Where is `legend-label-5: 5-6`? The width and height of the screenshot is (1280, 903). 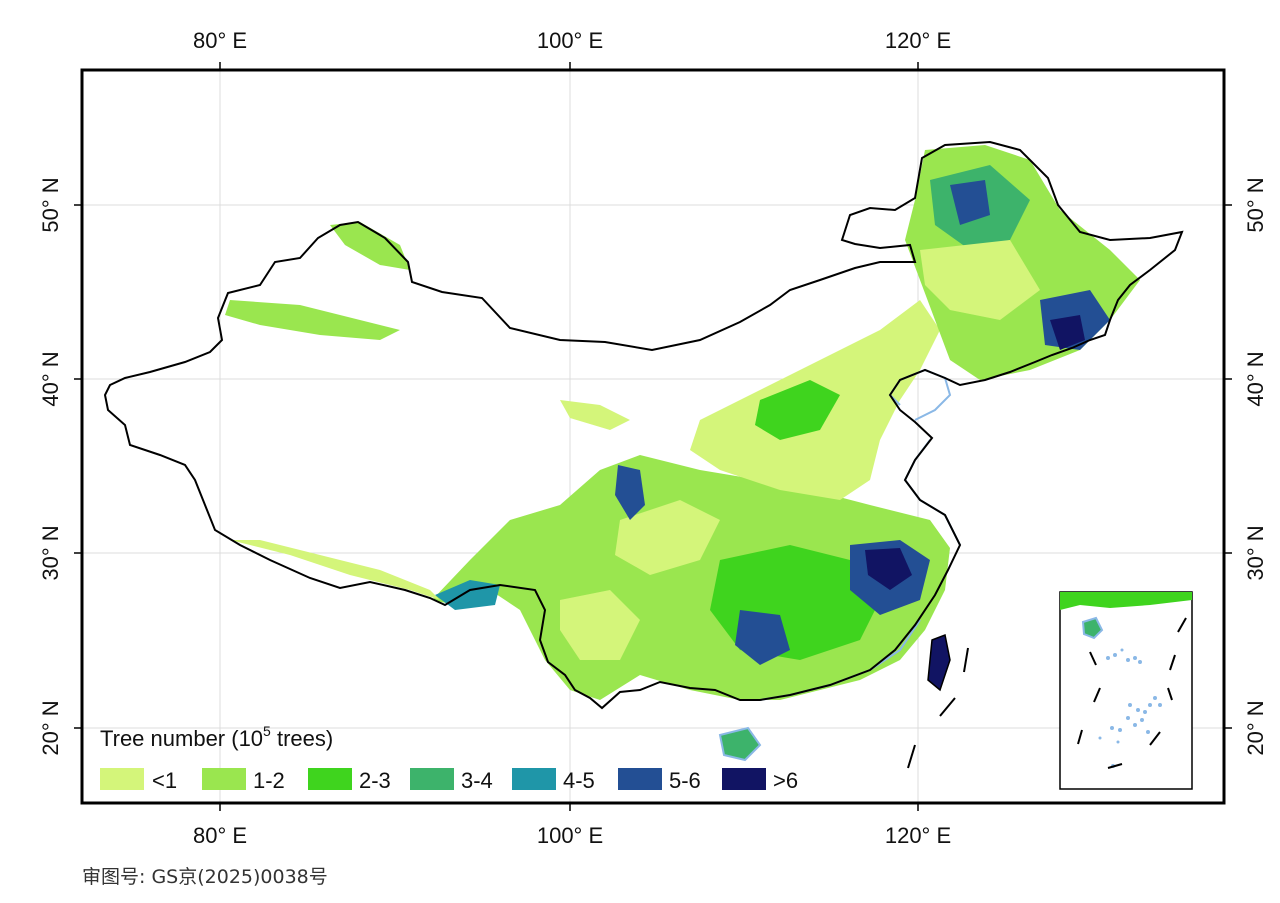 legend-label-5: 5-6 is located at coordinates (685, 780).